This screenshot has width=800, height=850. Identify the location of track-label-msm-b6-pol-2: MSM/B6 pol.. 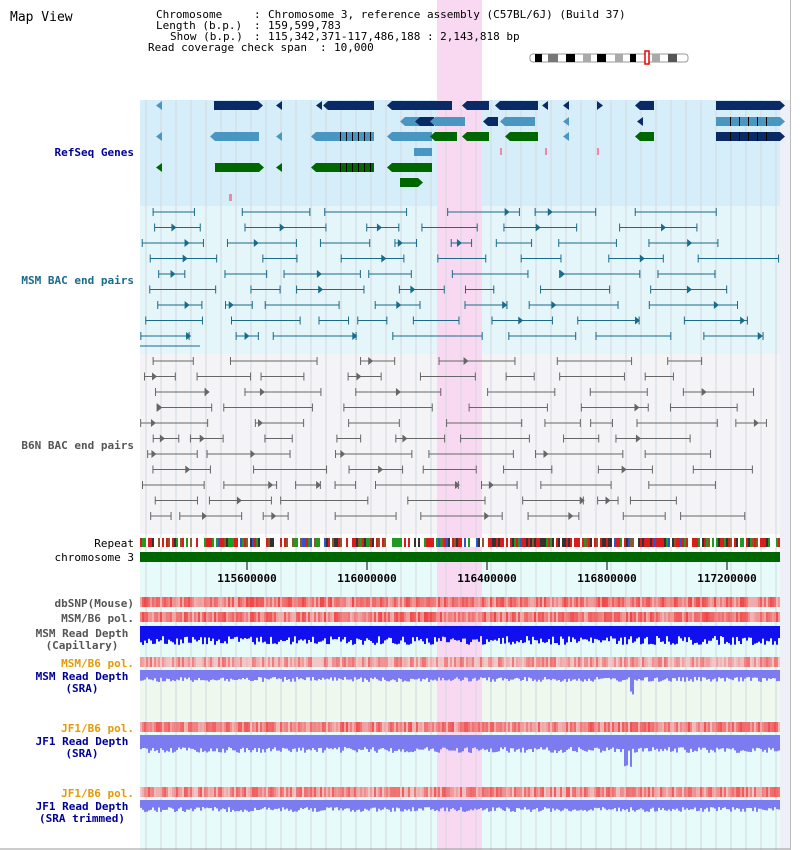
(97, 663).